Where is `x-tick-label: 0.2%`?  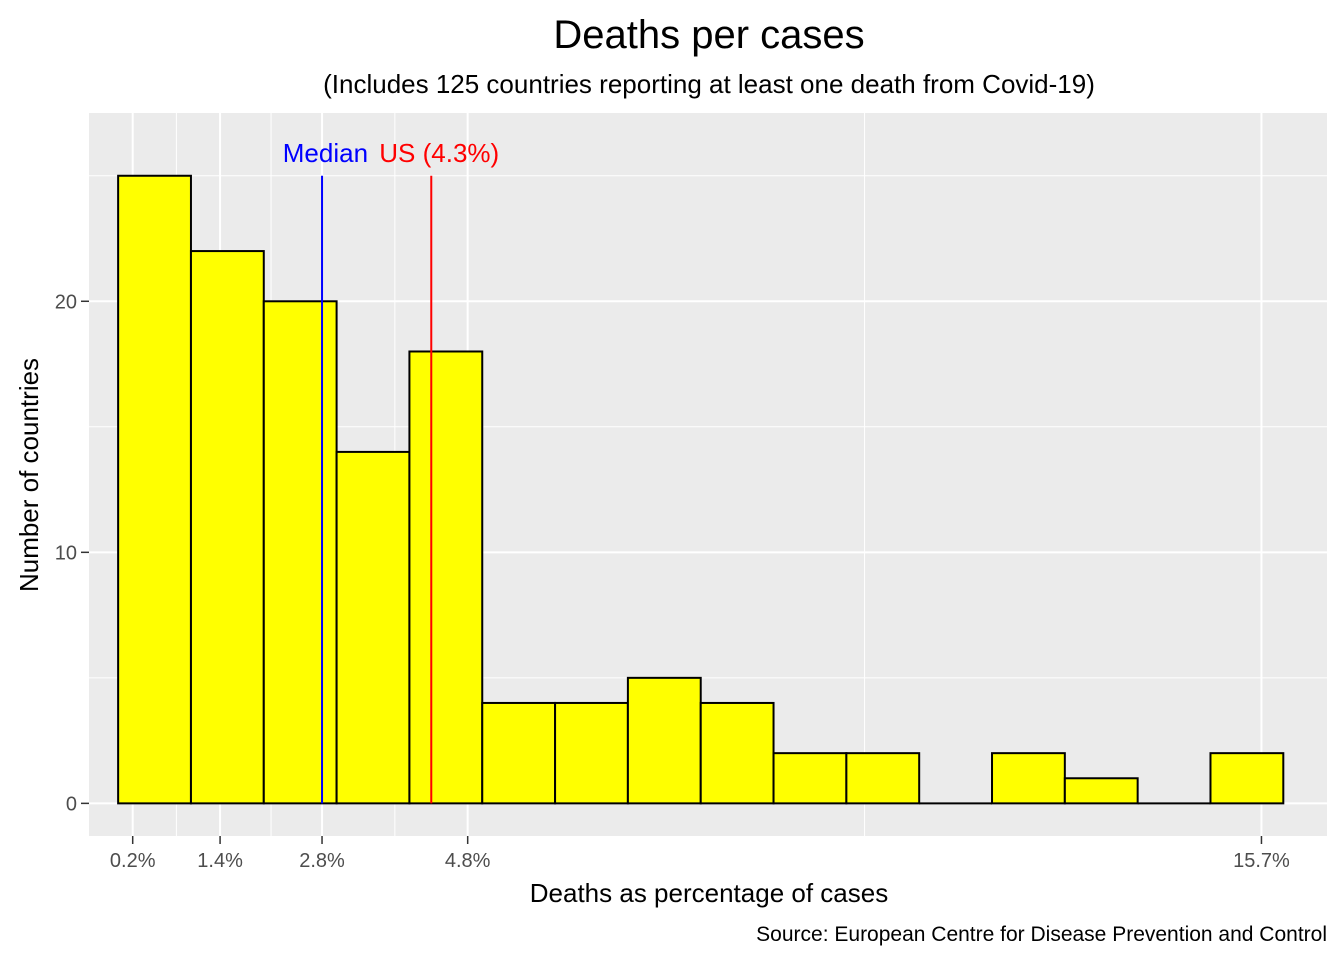 x-tick-label: 0.2% is located at coordinates (133, 861).